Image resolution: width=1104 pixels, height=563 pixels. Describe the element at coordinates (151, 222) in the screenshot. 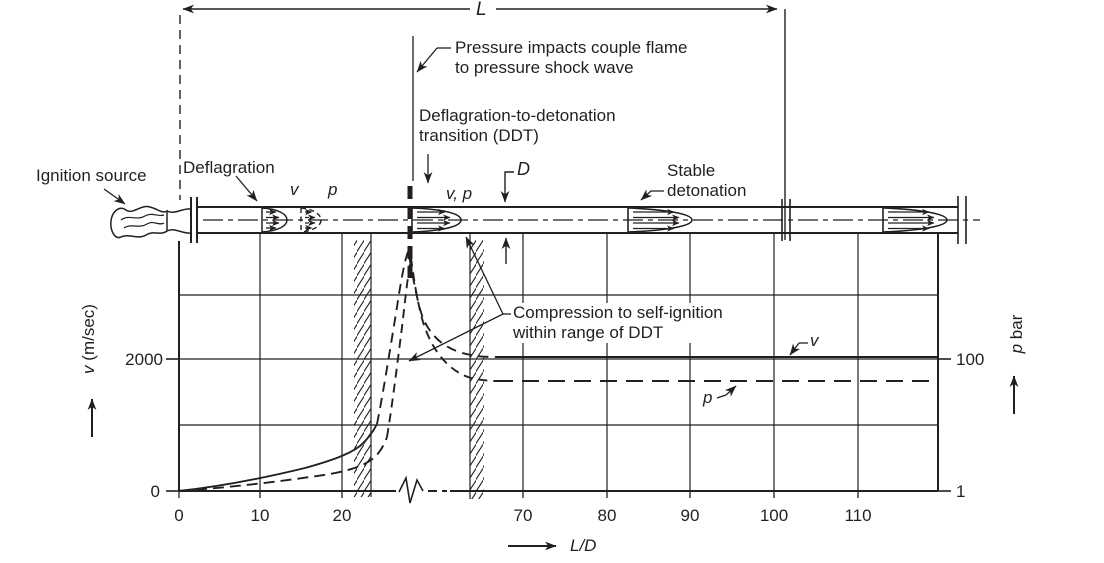

I see `flame-icon` at that location.